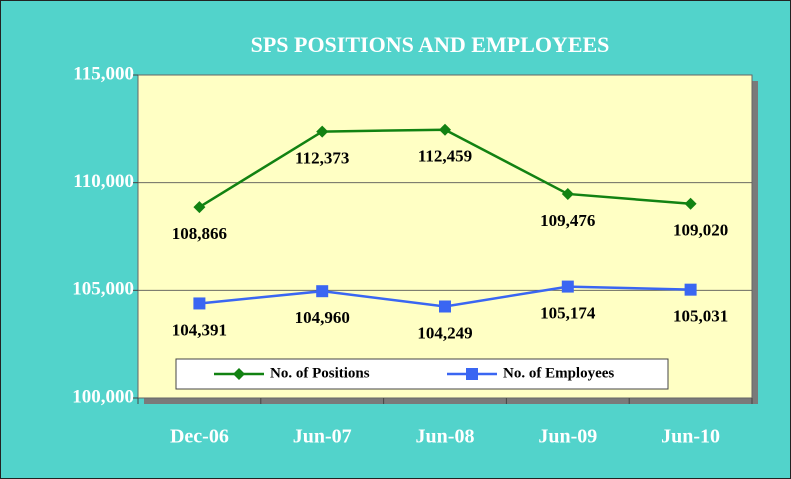 This screenshot has width=791, height=479. What do you see at coordinates (430, 44) in the screenshot?
I see `chart-title: SPS POSITIONS AND EMPLOYEES` at bounding box center [430, 44].